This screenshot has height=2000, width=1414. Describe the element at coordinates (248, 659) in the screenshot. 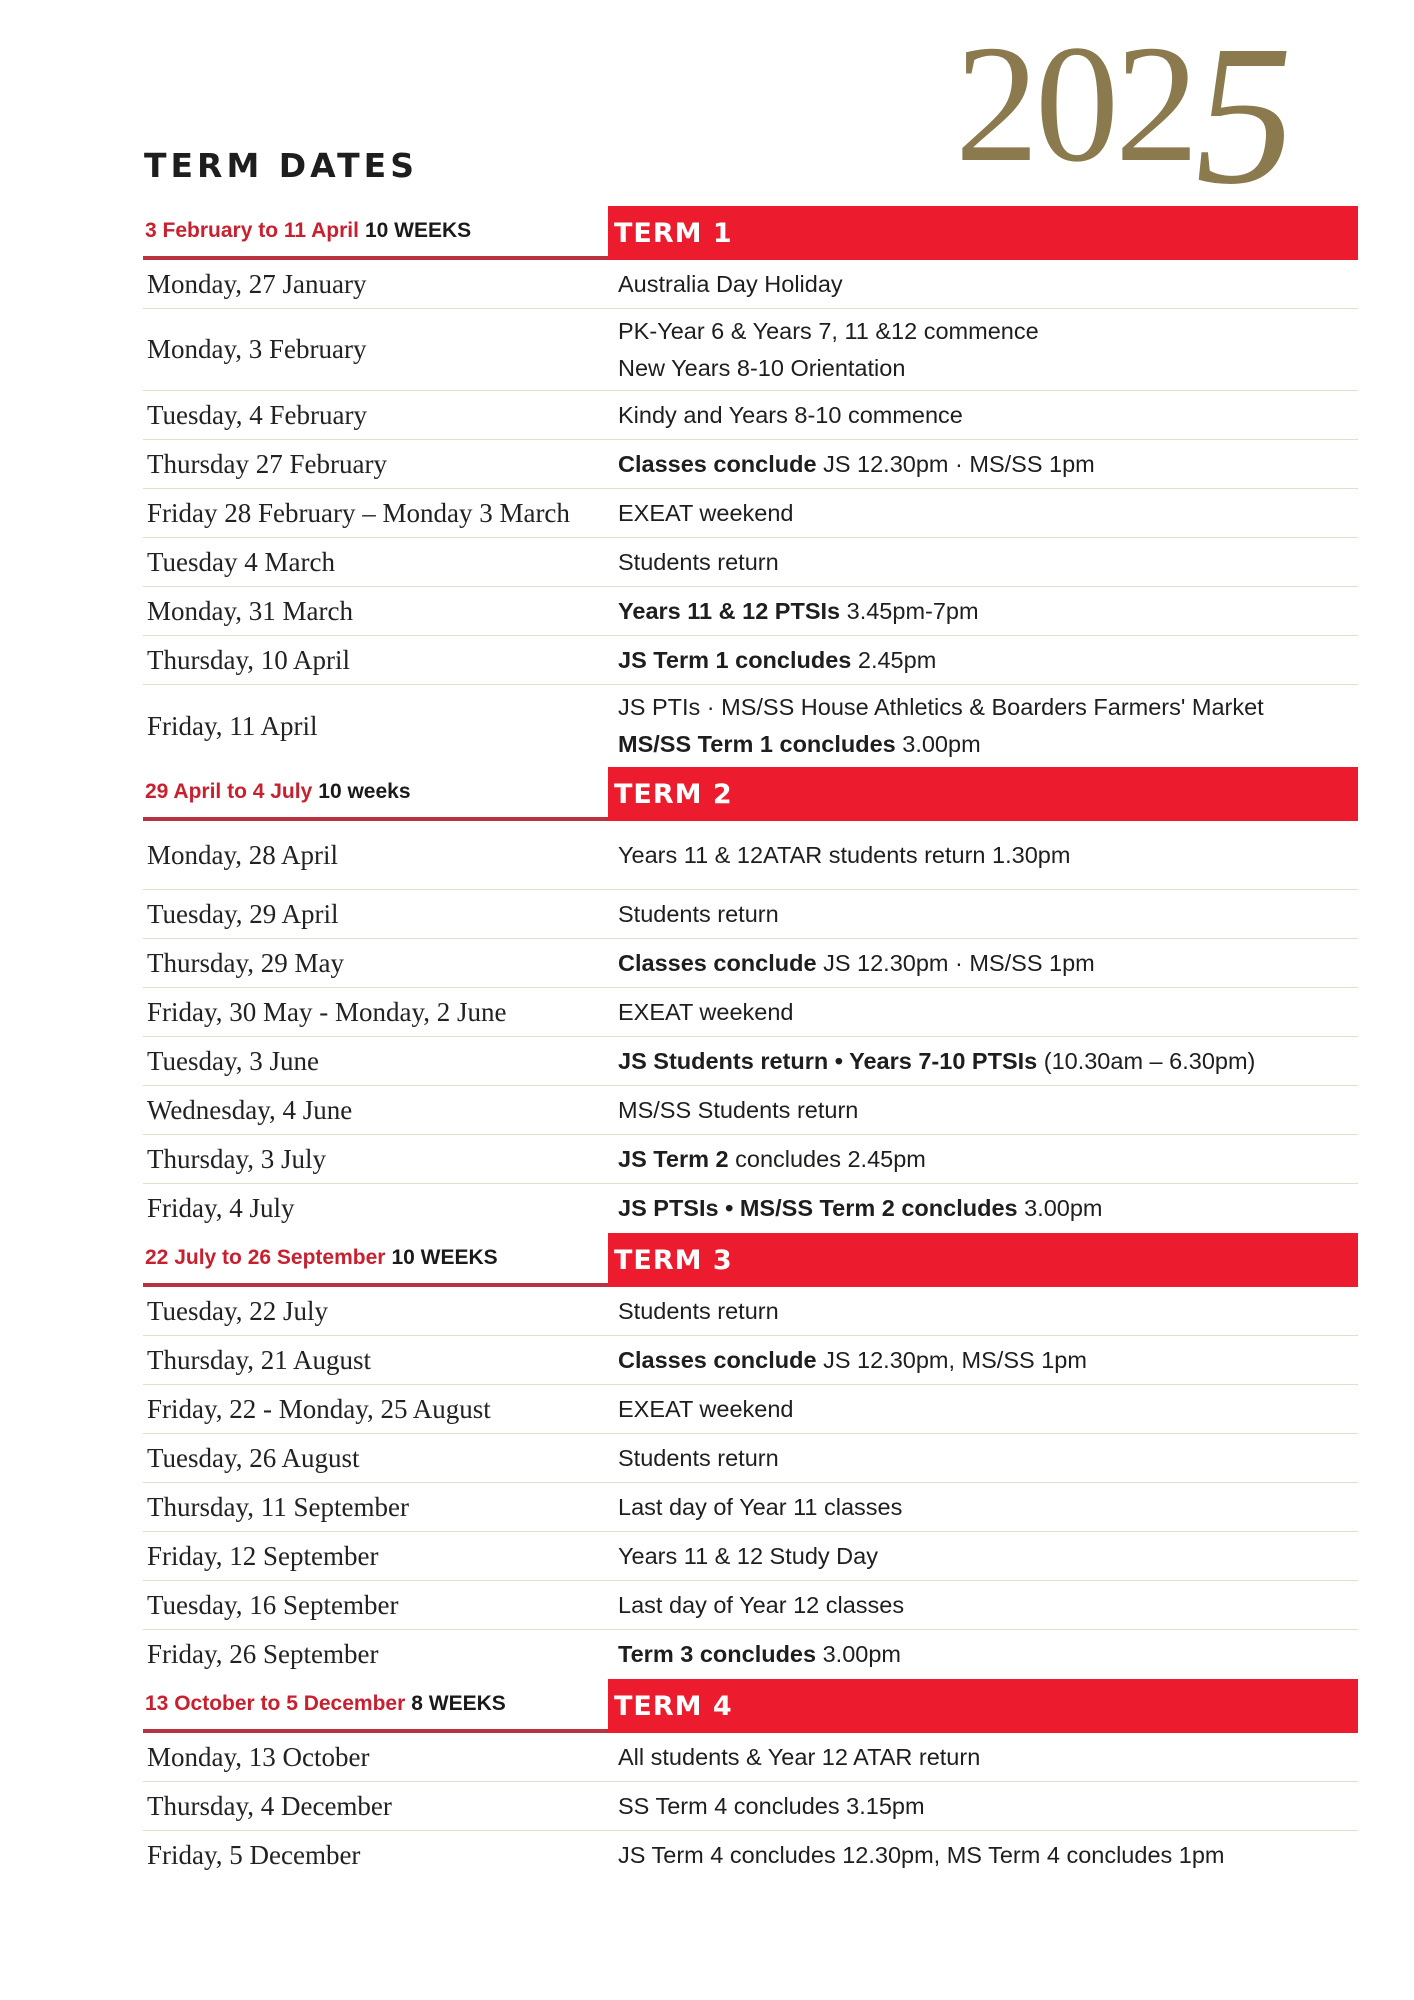

I see `event-date: Thursday, 10 April` at that location.